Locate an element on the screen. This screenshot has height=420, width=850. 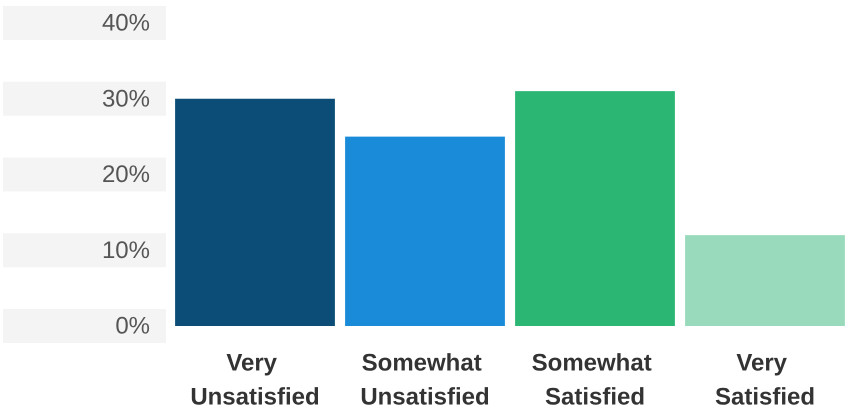
y-tick-label: 0% is located at coordinates (132, 326).